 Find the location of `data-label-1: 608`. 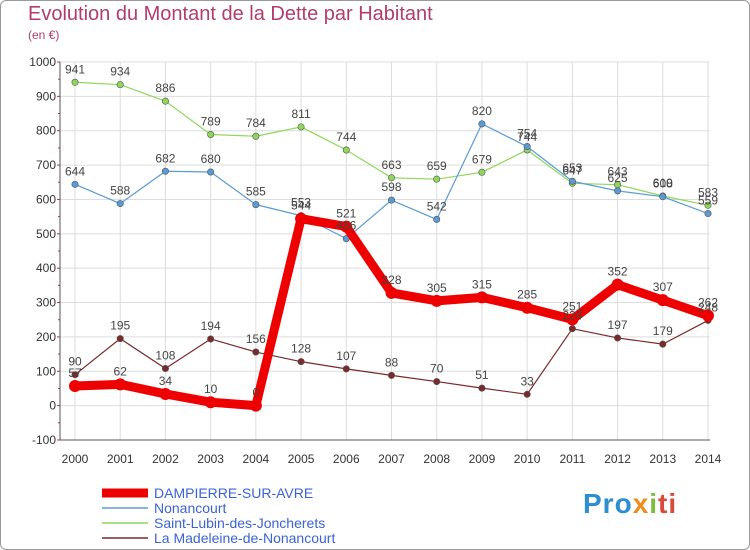

data-label-1: 608 is located at coordinates (663, 184).